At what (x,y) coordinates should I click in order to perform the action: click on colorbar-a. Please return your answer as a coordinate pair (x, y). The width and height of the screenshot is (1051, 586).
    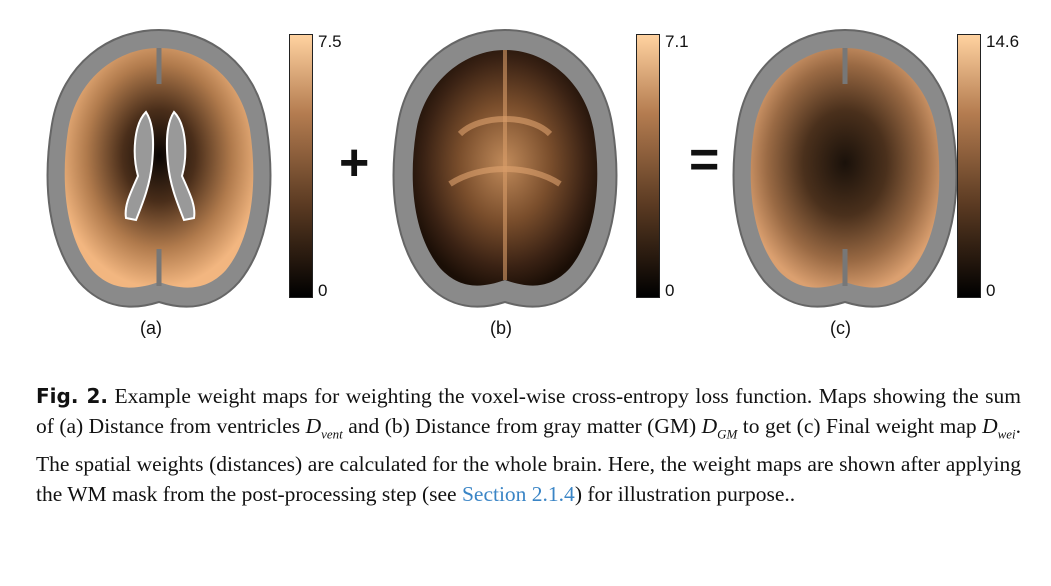
    Looking at the image, I should click on (301, 166).